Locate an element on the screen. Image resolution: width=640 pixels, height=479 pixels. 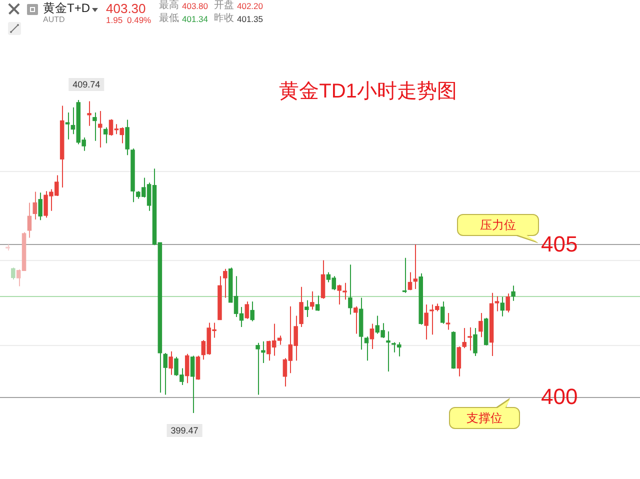
text: 401.35 is located at coordinates (250, 19).